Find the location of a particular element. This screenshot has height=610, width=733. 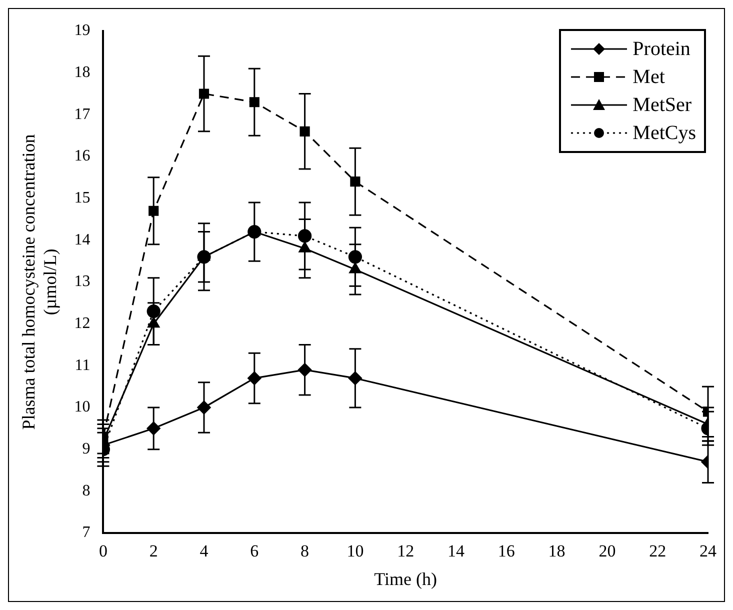

legend-label: Met is located at coordinates (648, 77).